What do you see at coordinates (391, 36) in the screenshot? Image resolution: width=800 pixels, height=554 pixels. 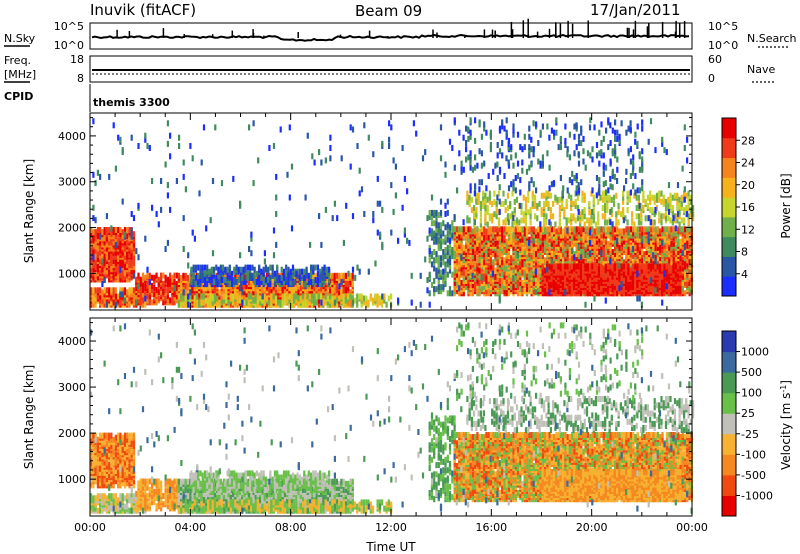 I see `nsky-panel-frame` at bounding box center [391, 36].